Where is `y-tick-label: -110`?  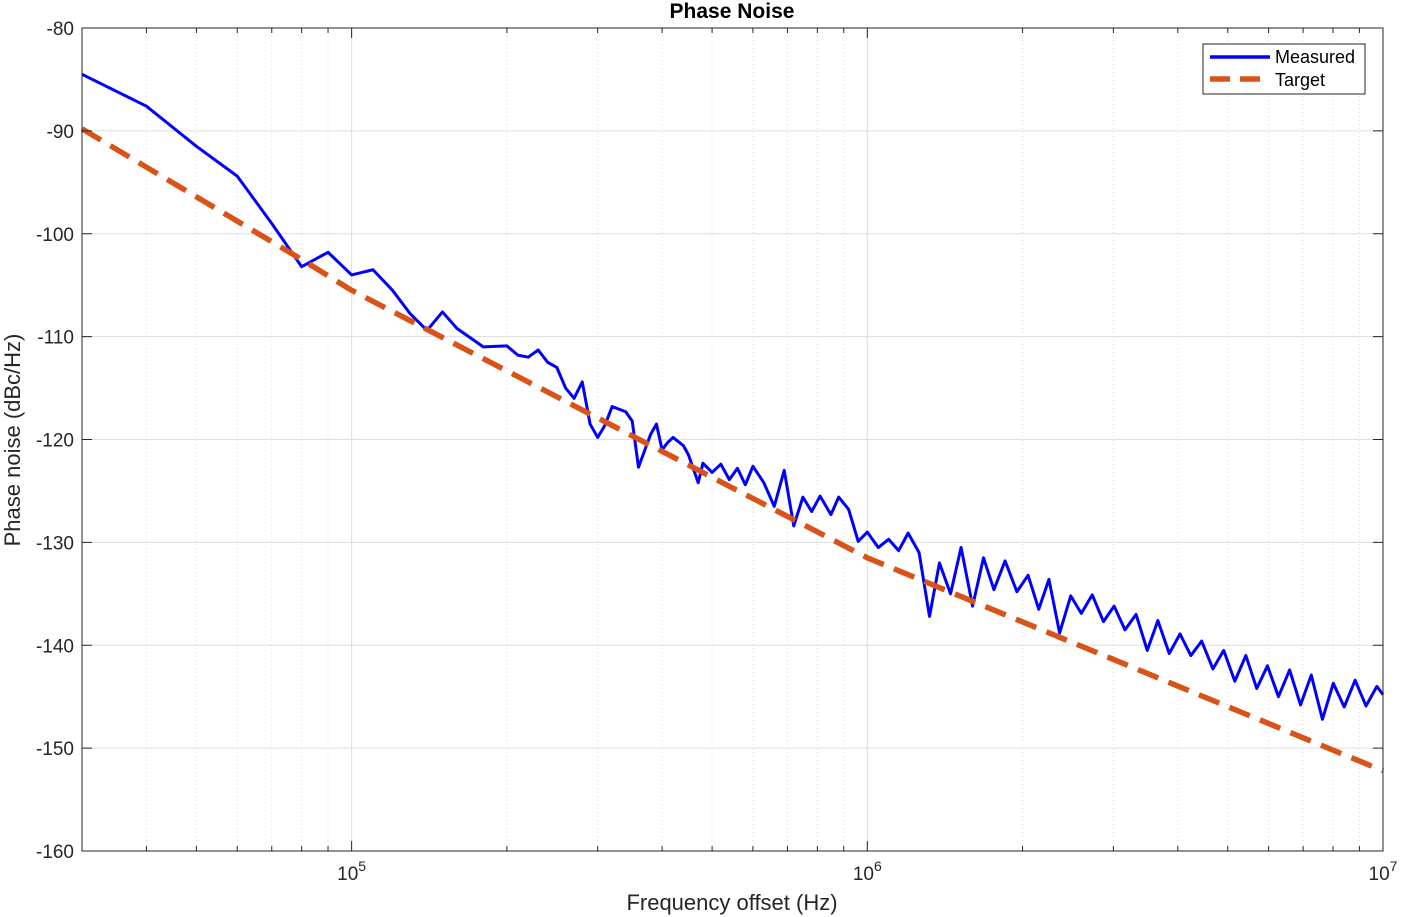 y-tick-label: -110 is located at coordinates (55, 338).